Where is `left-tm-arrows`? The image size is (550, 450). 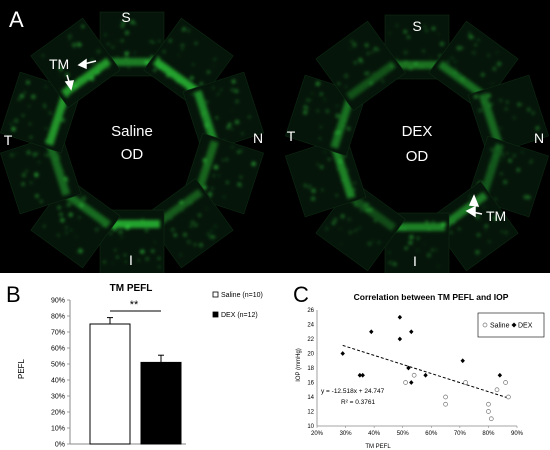 left-tm-arrows is located at coordinates (80, 74).